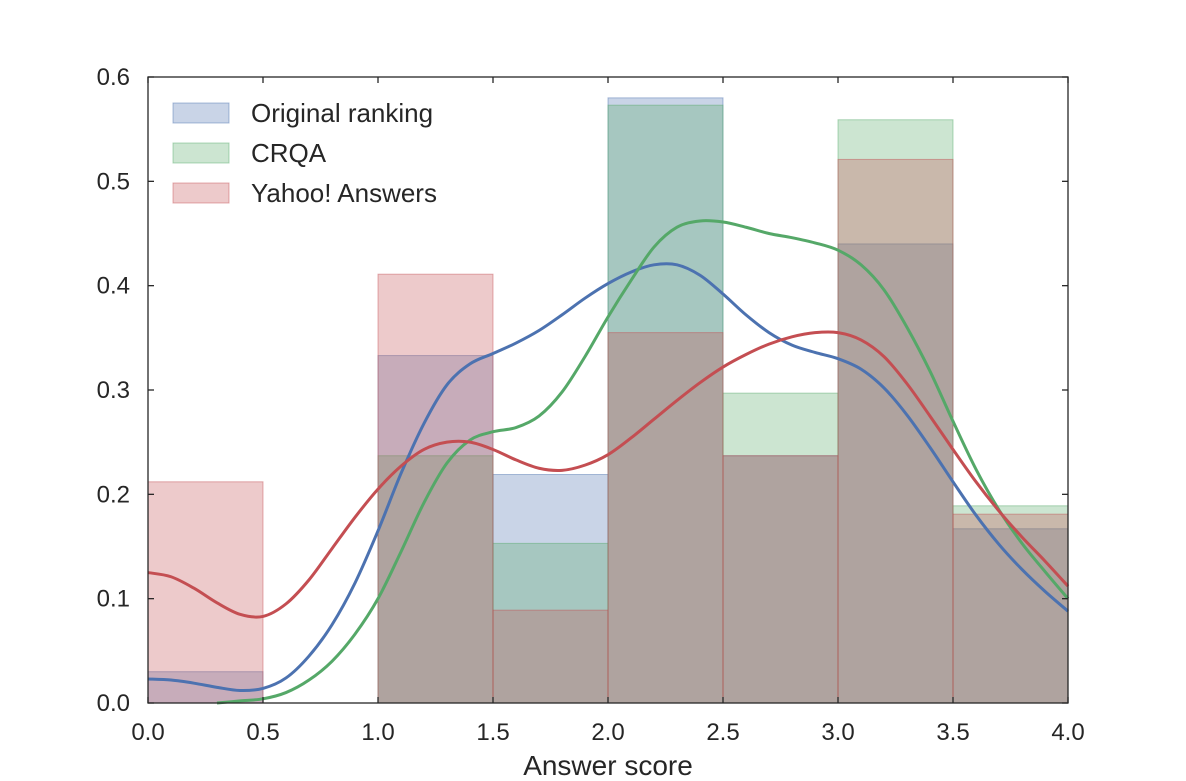  Describe the element at coordinates (607, 732) in the screenshot. I see `x-tick-label: 2.0` at that location.